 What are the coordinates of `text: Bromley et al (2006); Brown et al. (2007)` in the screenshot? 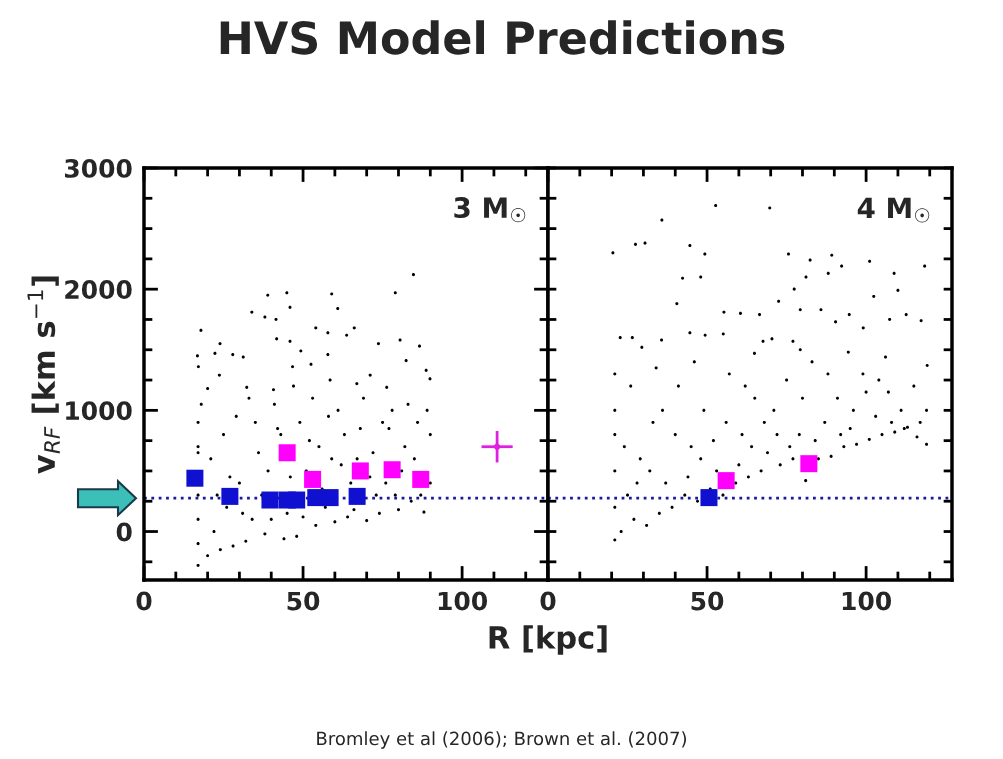 It's located at (502, 740).